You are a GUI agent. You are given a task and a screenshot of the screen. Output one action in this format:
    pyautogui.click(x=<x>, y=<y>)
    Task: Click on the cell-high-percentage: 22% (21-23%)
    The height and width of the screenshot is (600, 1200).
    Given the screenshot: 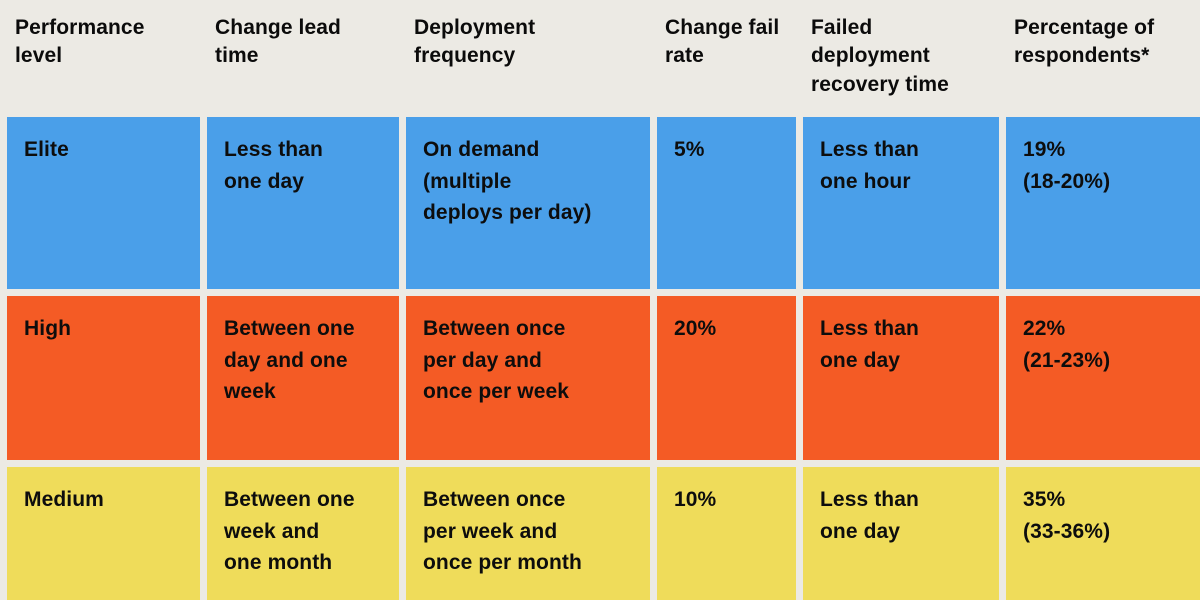 What is the action you would take?
    pyautogui.click(x=1103, y=378)
    